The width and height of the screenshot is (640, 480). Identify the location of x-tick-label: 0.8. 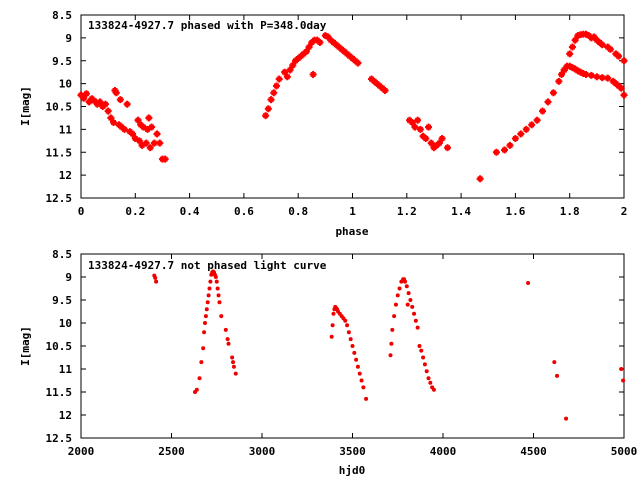
(298, 211).